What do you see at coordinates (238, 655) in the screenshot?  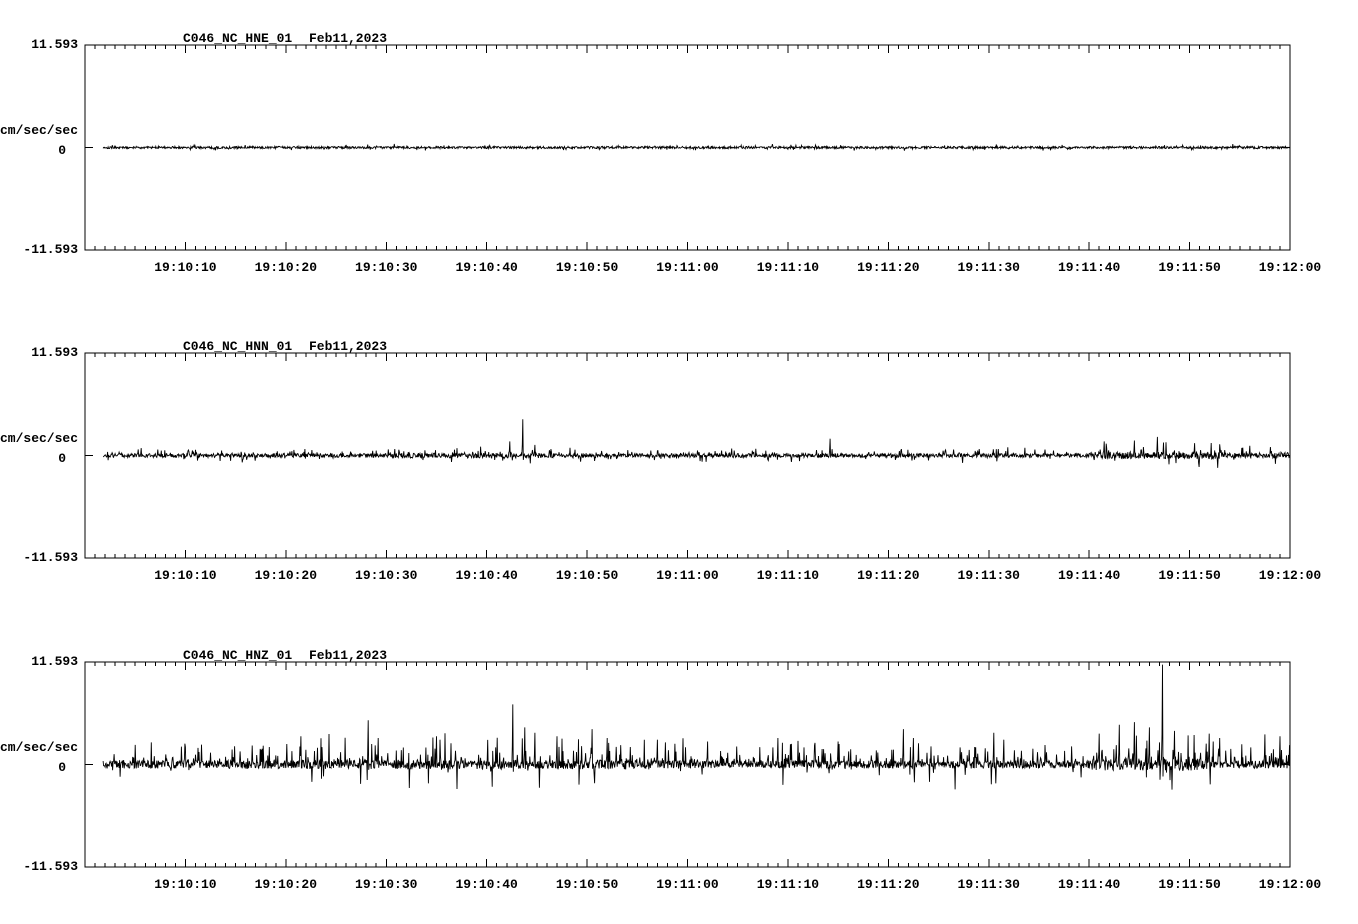 I see `chart-title: C046_NC_HNZ_01` at bounding box center [238, 655].